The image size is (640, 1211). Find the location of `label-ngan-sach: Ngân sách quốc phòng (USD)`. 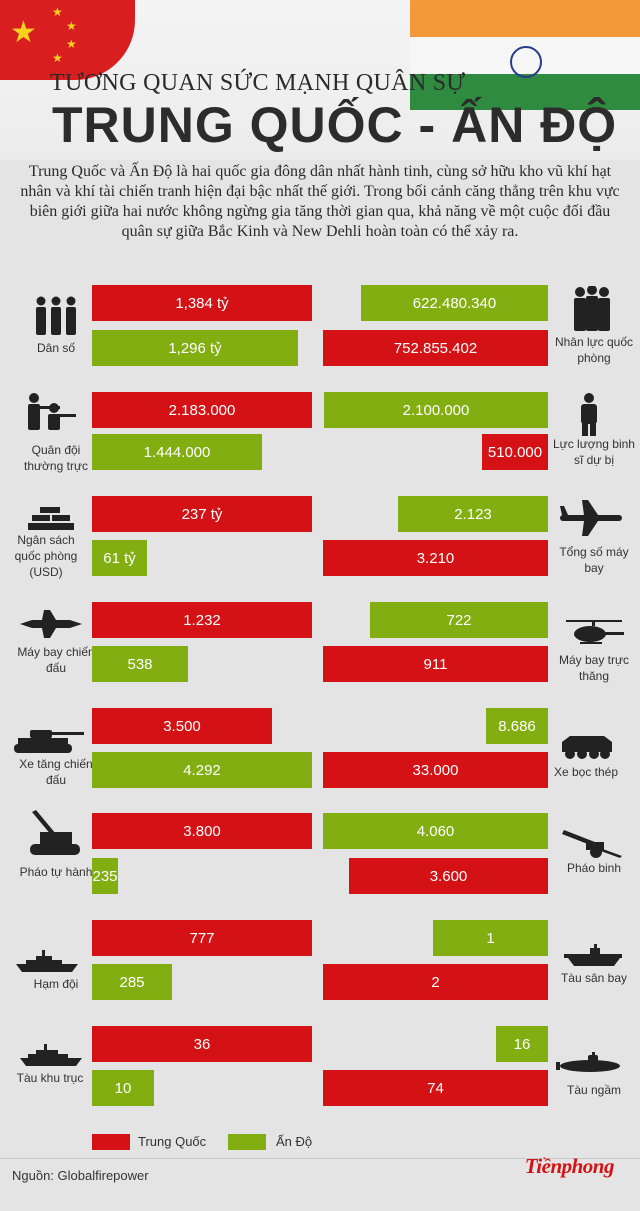

label-ngan-sach: Ngân sách quốc phòng (USD) is located at coordinates (46, 556).